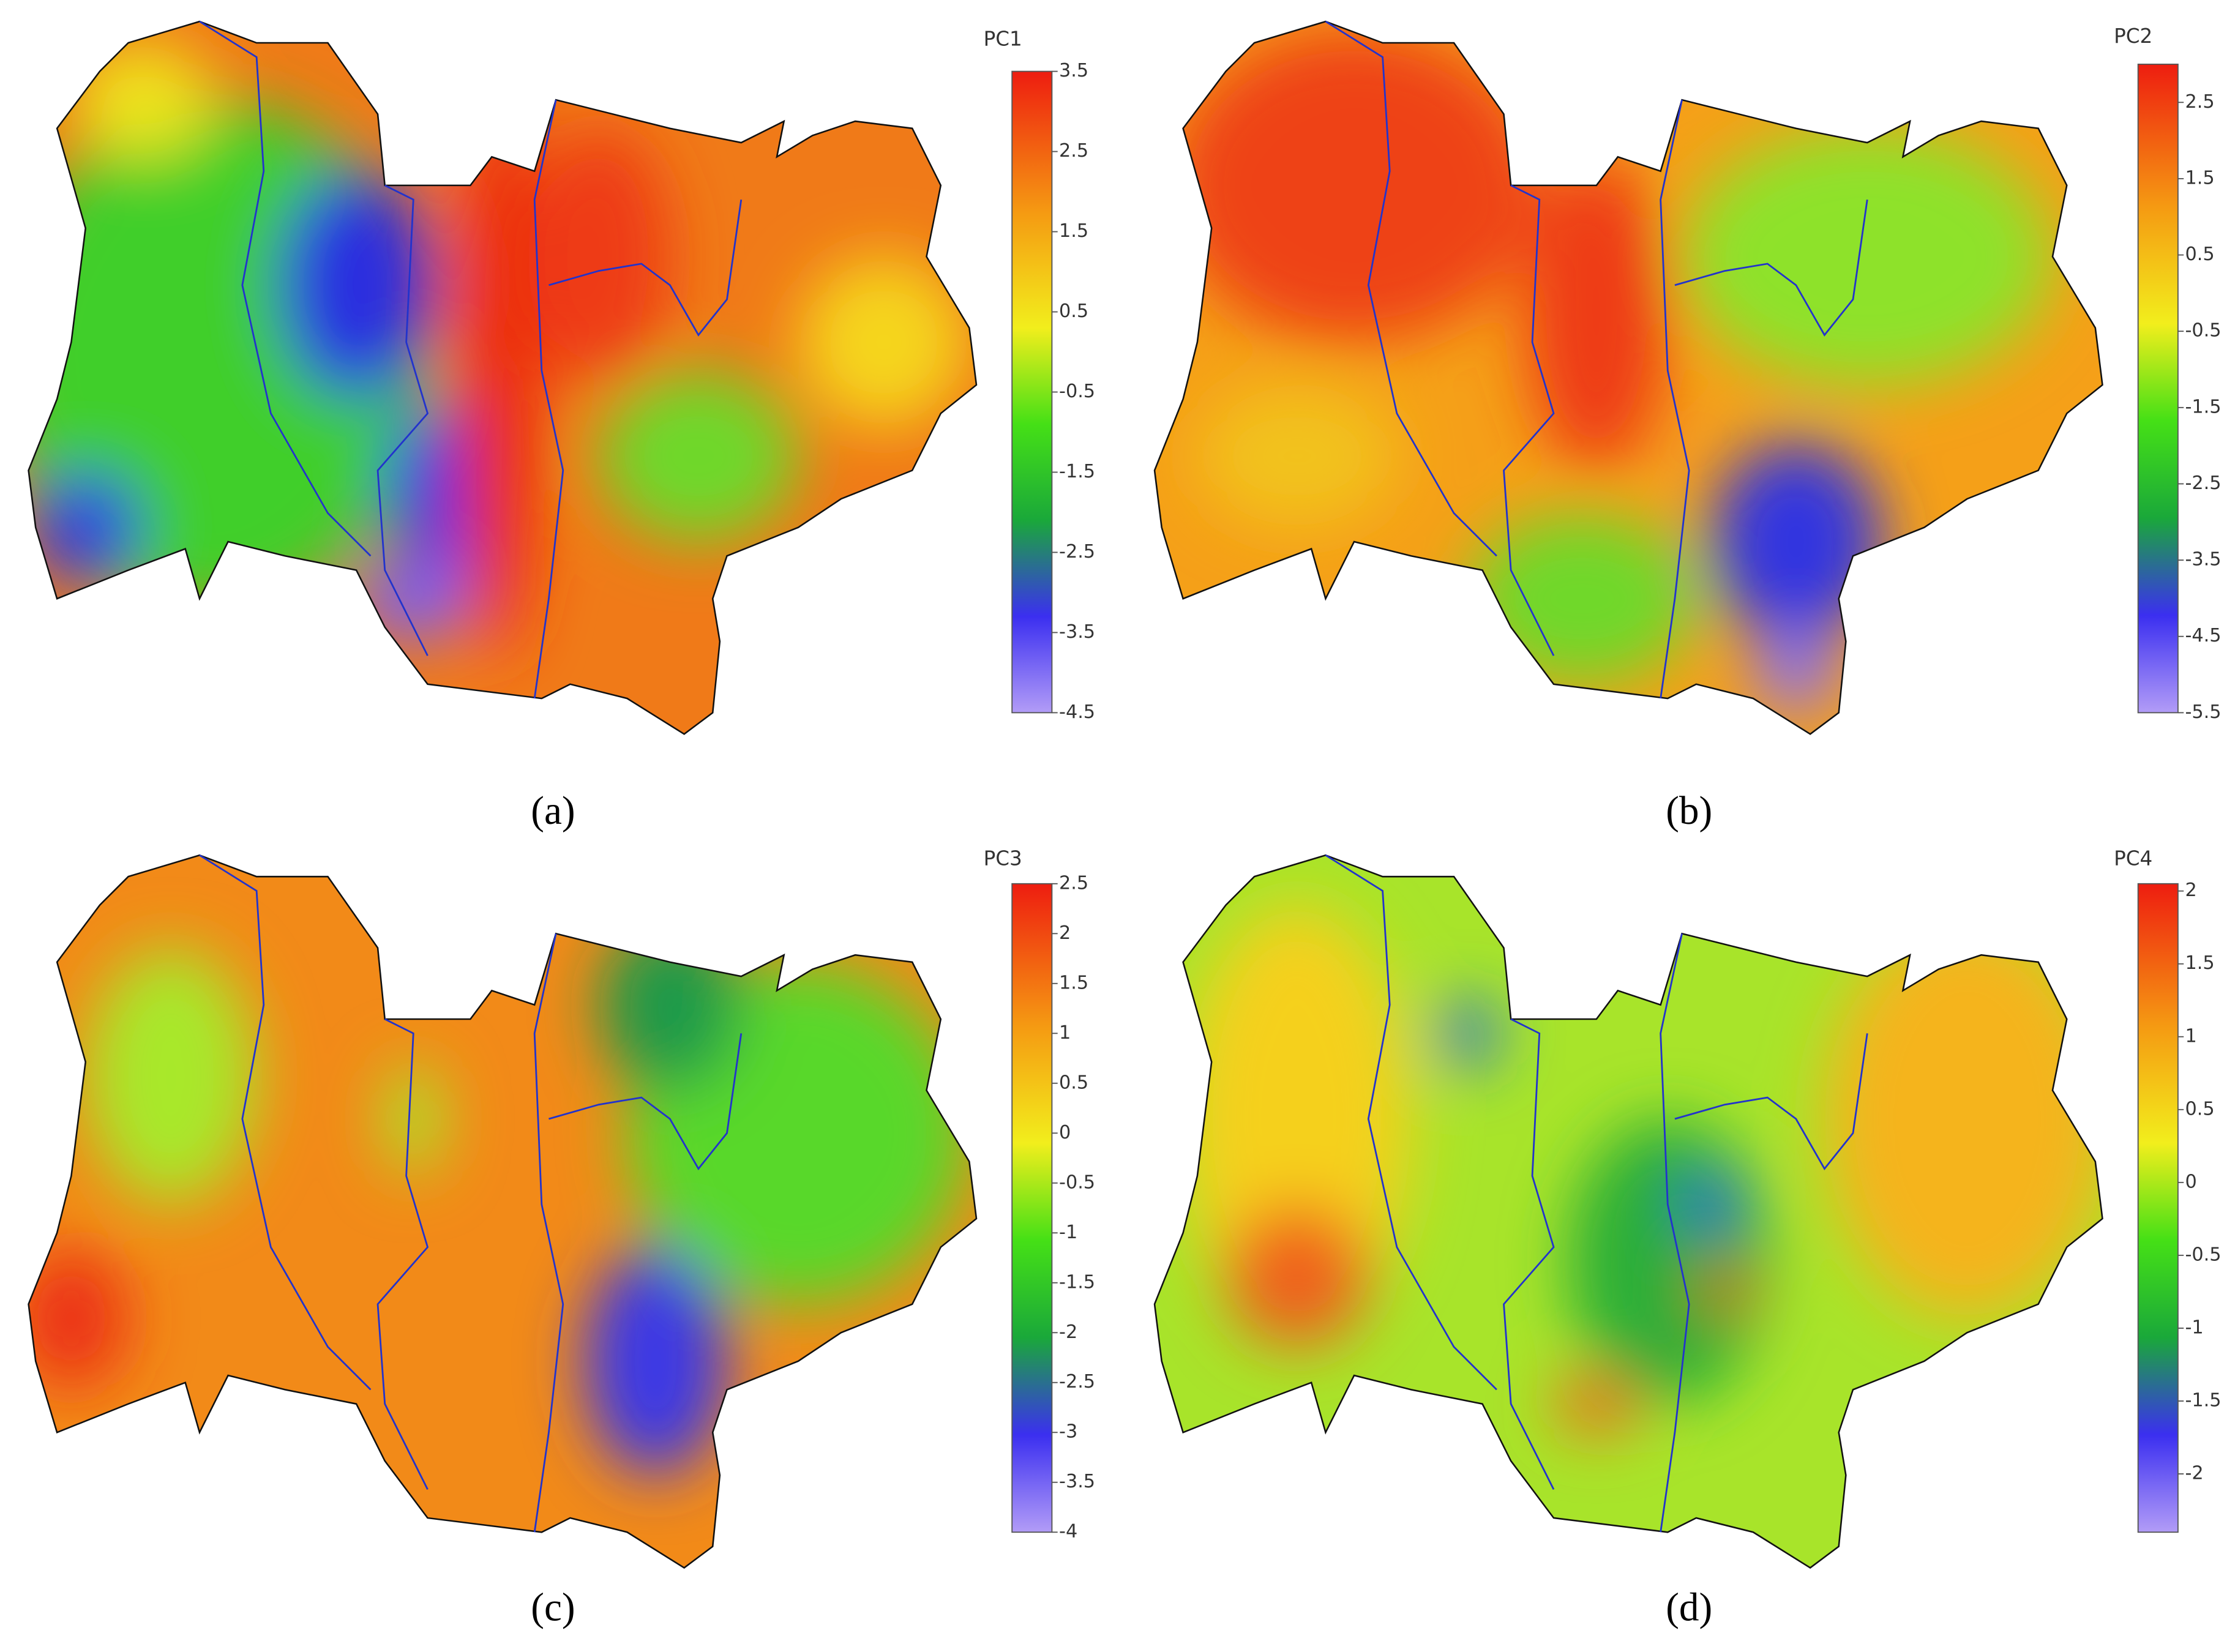  Describe the element at coordinates (2203, 712) in the screenshot. I see `colorbar-tick-label: -5.5` at that location.